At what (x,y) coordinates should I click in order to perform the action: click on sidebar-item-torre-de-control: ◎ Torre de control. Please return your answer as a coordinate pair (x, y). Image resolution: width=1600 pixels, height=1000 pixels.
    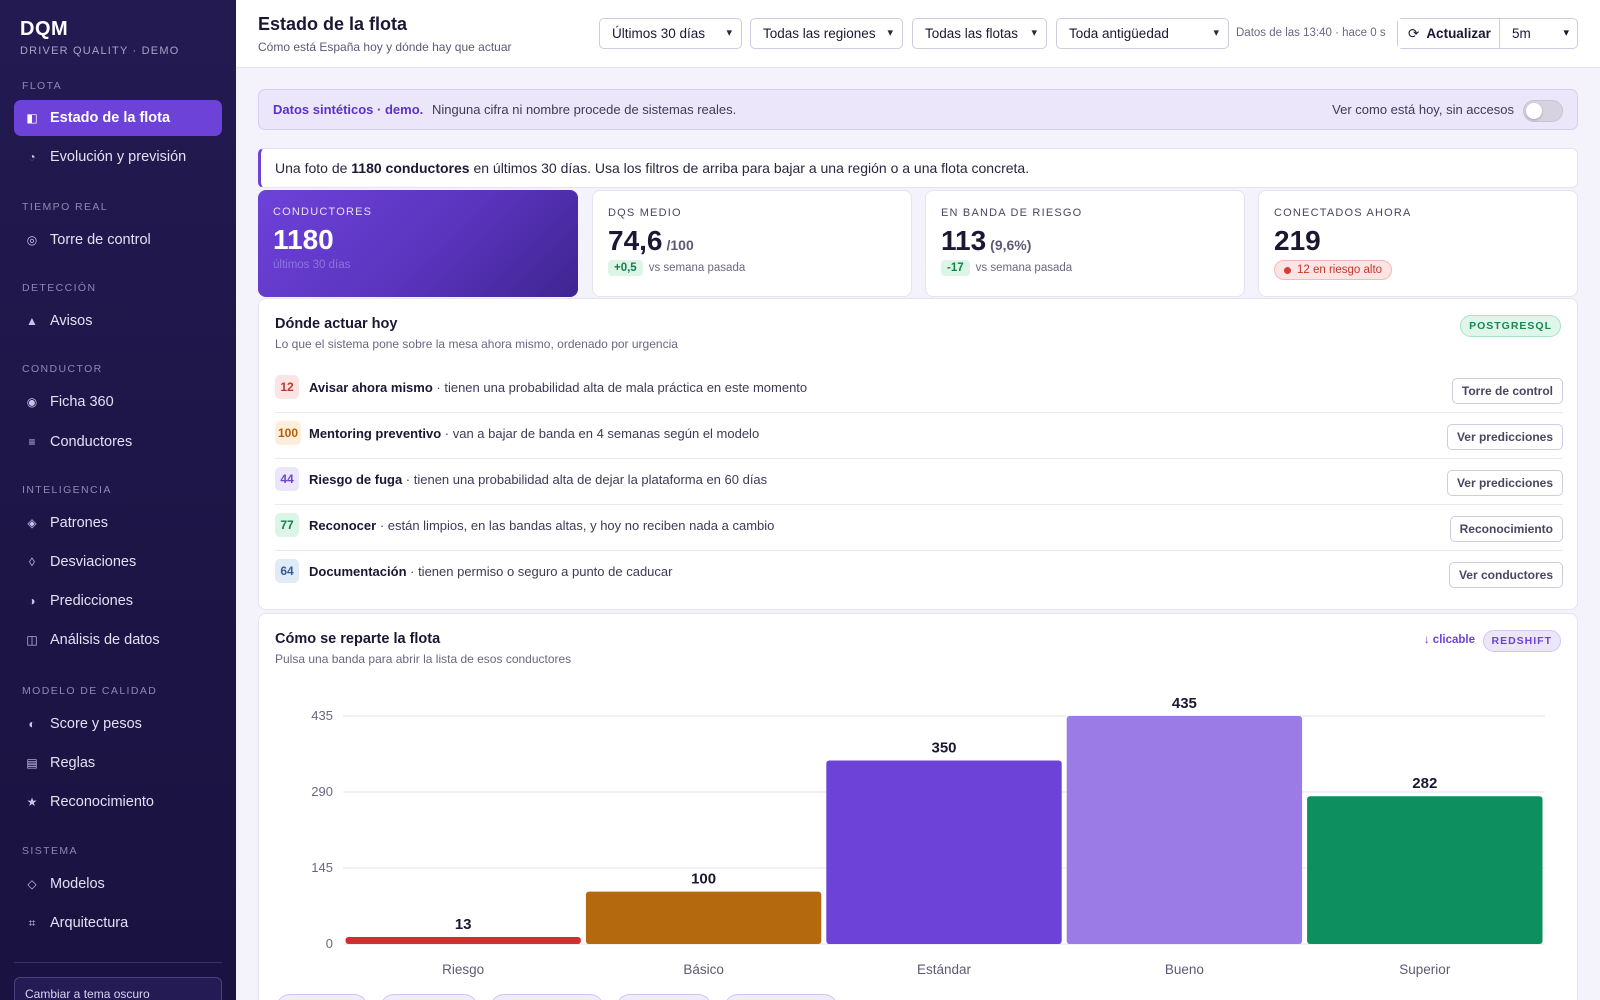
    Looking at the image, I should click on (118, 240).